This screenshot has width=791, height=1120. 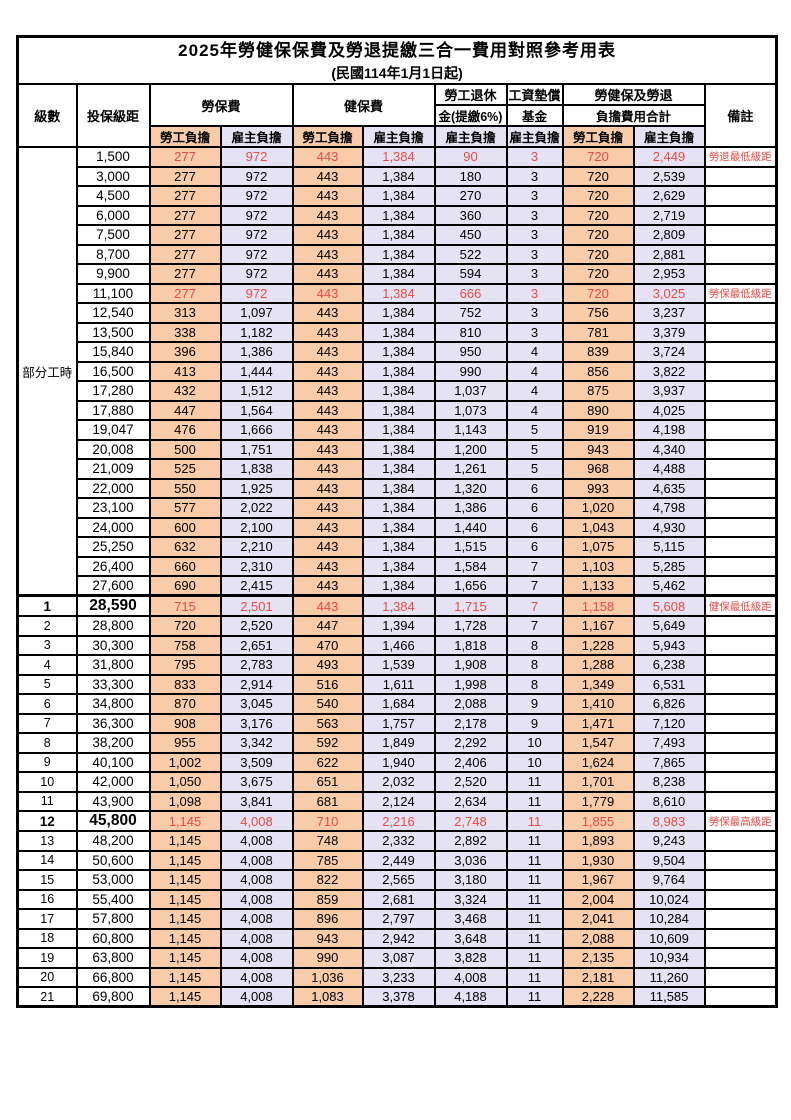 What do you see at coordinates (113, 430) in the screenshot?
I see `bracket-cell: 19,047` at bounding box center [113, 430].